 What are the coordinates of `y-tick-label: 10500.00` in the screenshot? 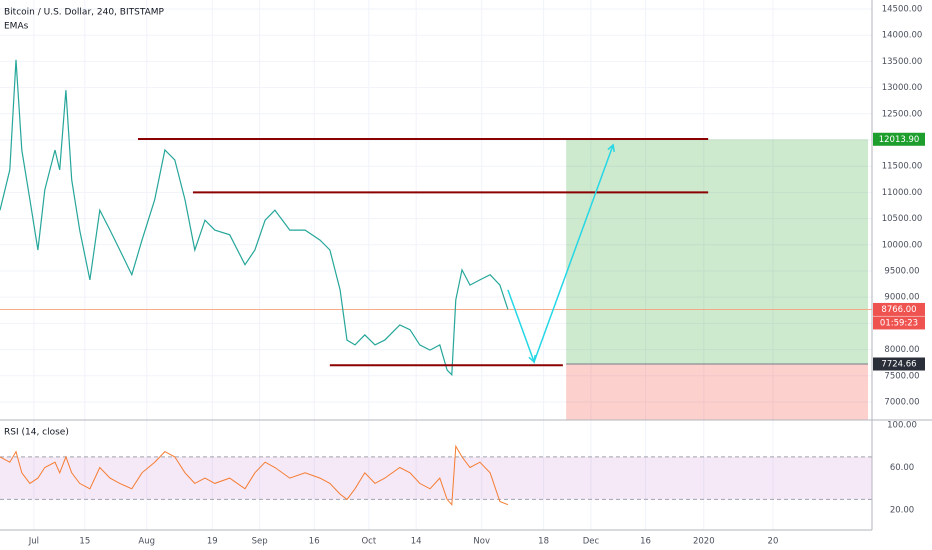 It's located at (902, 219).